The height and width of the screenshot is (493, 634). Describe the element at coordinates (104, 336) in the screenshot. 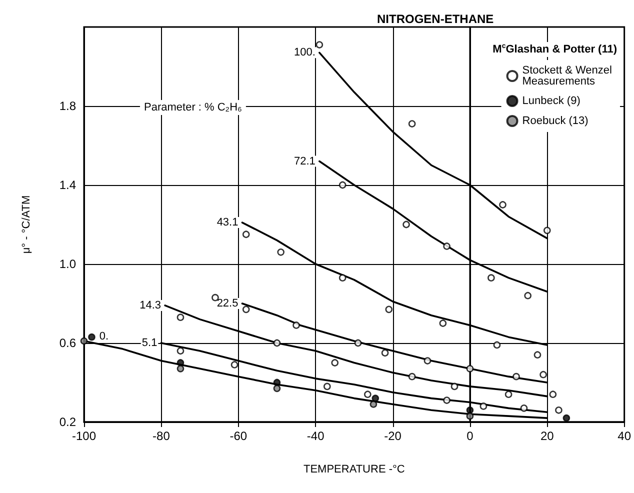

I see `series-label: 0.` at that location.